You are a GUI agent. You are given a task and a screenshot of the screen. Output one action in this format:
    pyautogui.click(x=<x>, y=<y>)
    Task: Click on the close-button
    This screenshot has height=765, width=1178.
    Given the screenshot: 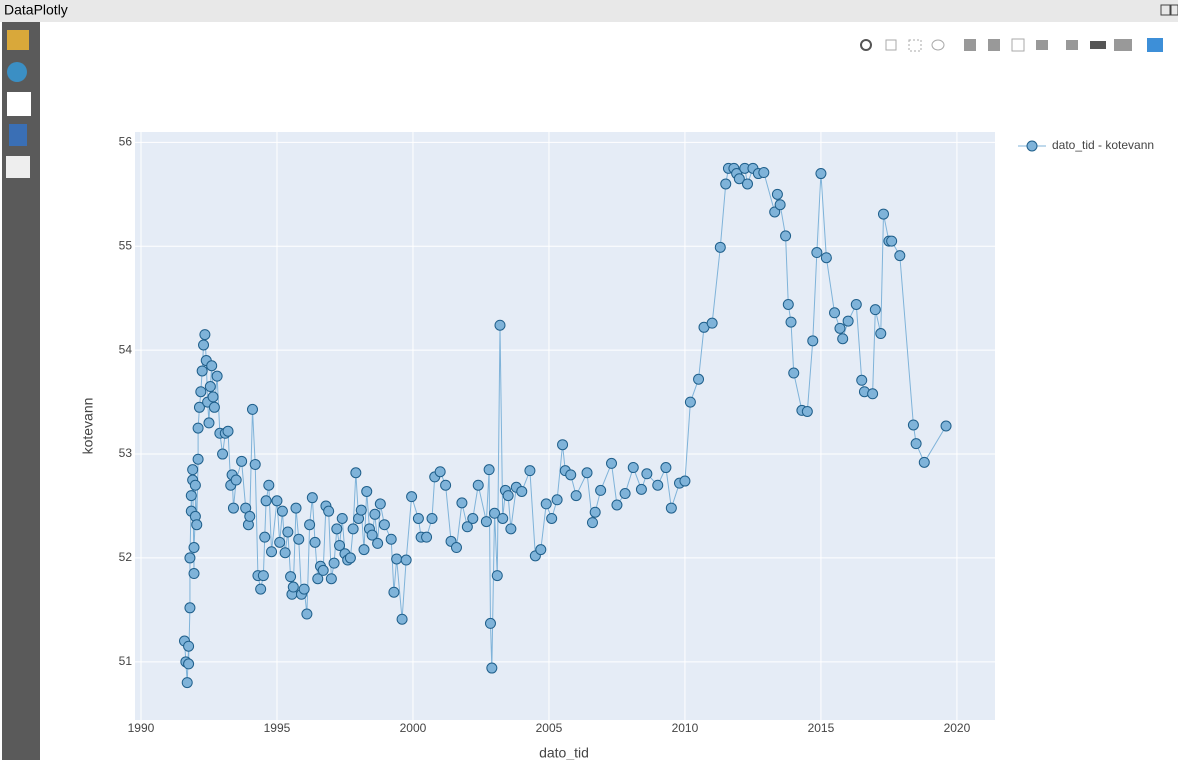 What is the action you would take?
    pyautogui.click(x=1173, y=10)
    